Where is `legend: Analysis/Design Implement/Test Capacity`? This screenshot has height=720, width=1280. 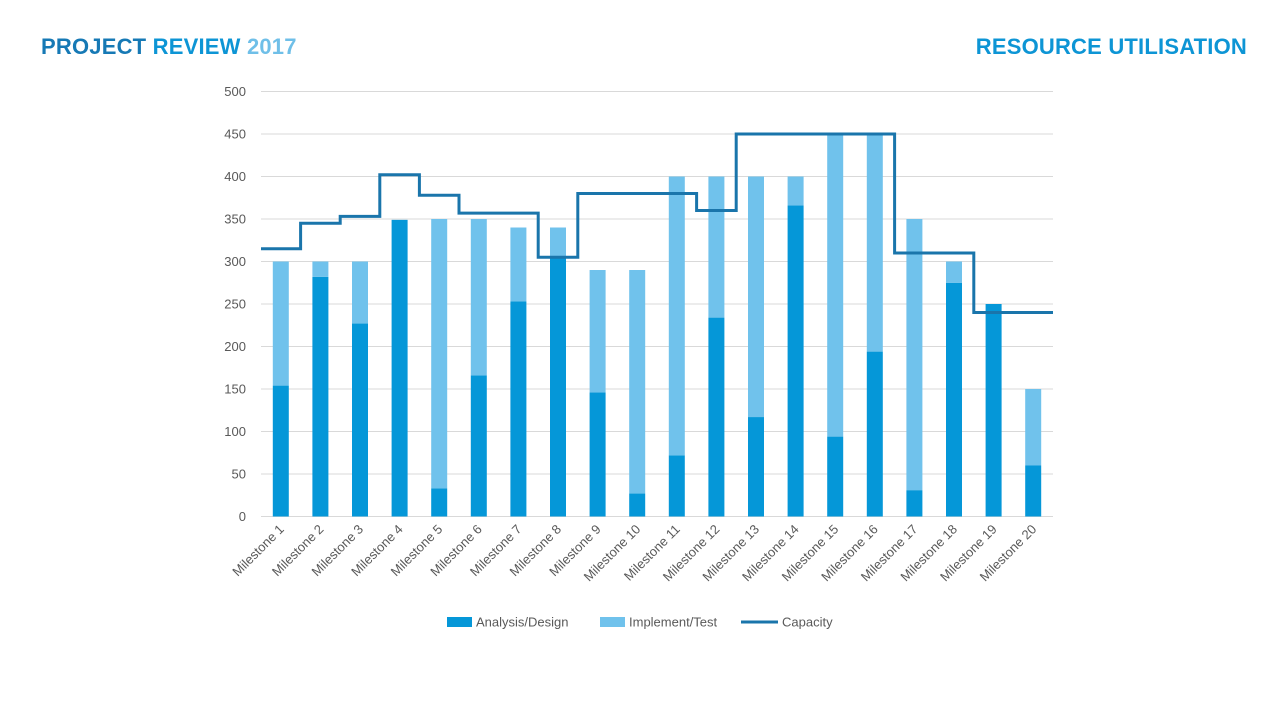
legend: Analysis/Design Implement/Test Capacity is located at coordinates (640, 622).